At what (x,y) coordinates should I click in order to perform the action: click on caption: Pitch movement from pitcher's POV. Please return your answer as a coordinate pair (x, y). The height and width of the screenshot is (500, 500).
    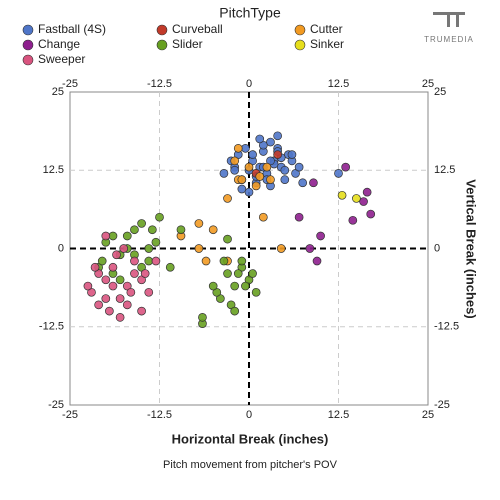
    Looking at the image, I should click on (250, 465).